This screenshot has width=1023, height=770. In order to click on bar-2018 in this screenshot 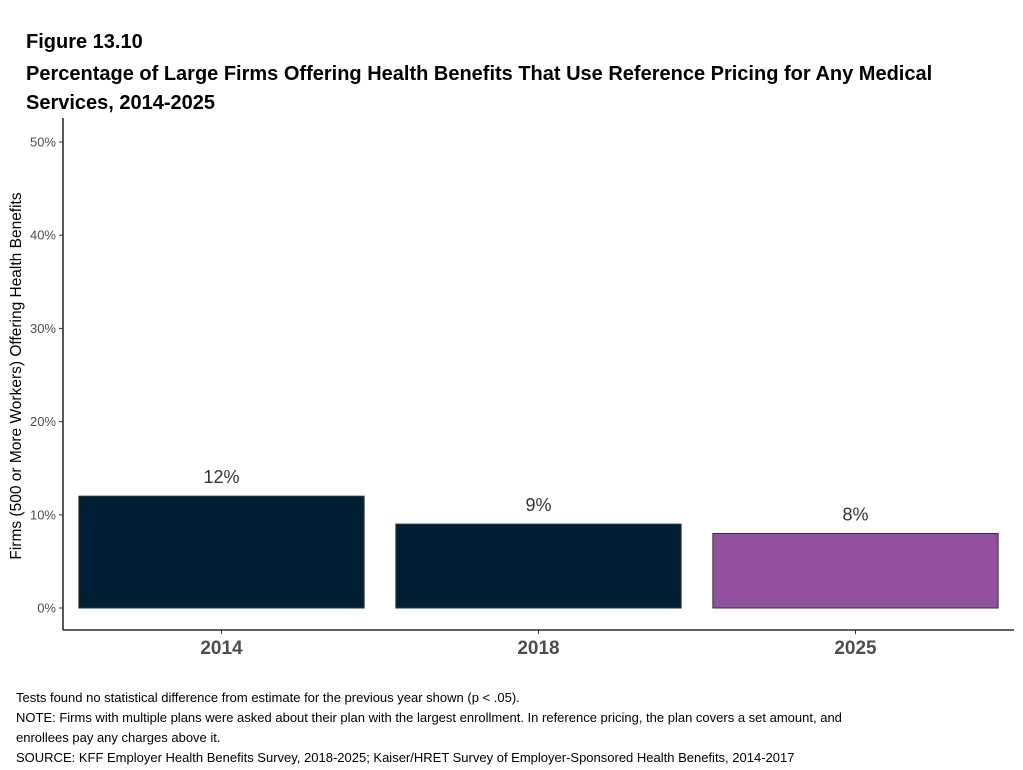, I will do `click(538, 566)`.